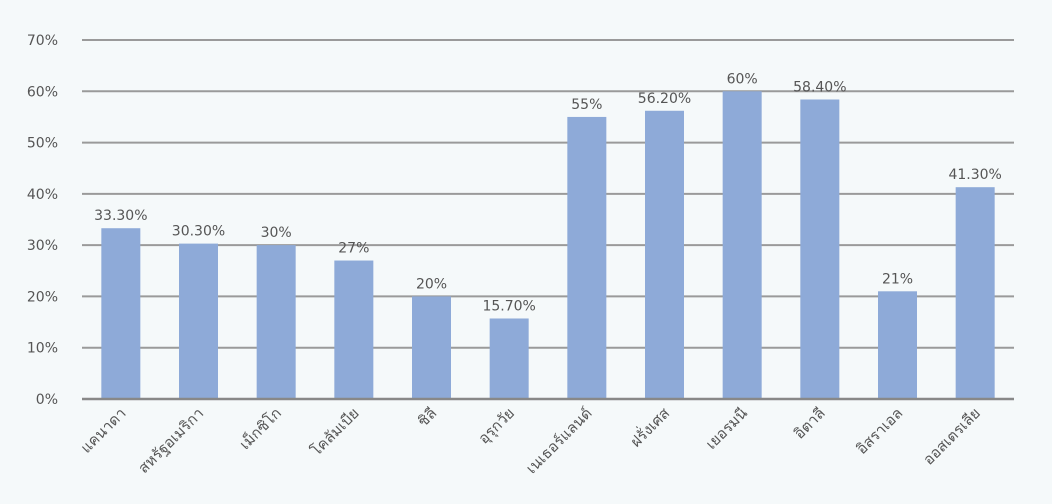 The image size is (1052, 504). I want to click on data-label: 20%, so click(431, 284).